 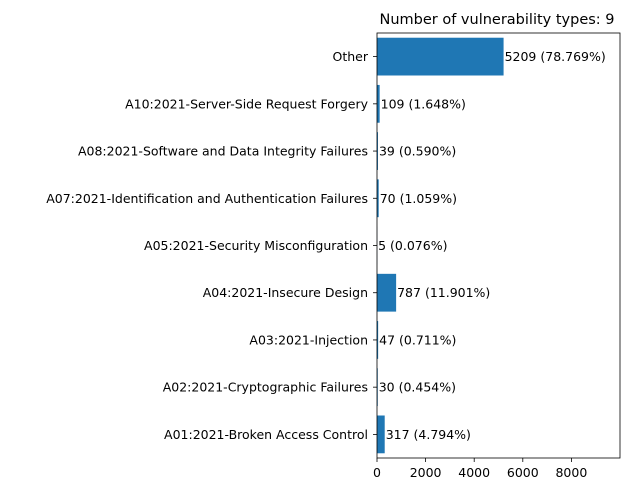 I want to click on x-tick-label: 8000, so click(x=571, y=472).